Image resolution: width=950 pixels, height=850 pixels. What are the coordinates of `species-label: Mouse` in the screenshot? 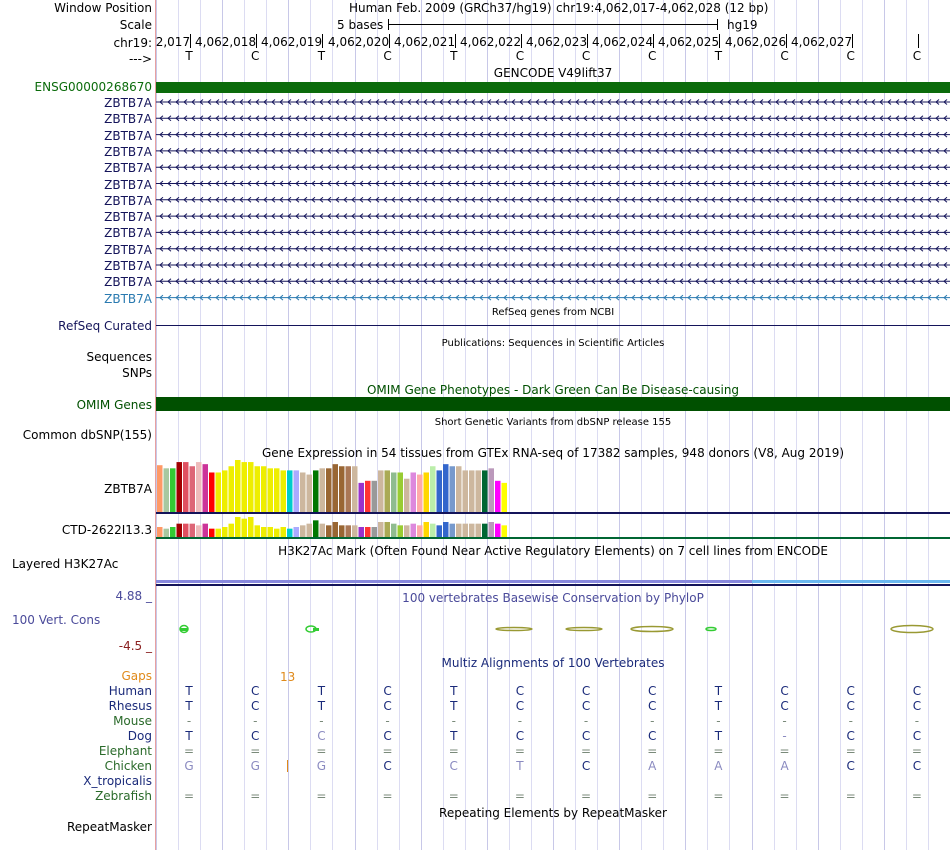 It's located at (132, 721).